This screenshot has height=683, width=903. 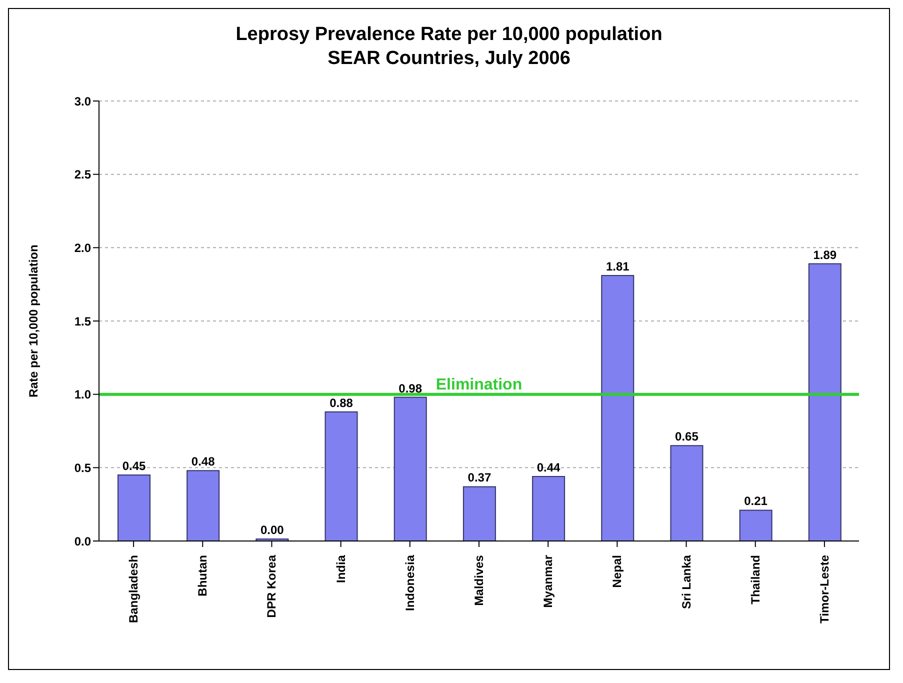 I want to click on y-tick-label: 2.0, so click(x=83, y=247).